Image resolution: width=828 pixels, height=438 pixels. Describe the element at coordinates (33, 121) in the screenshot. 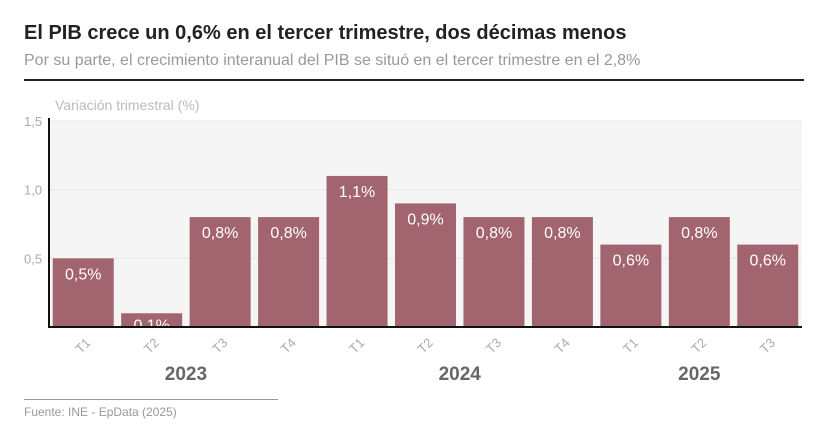

I see `y-tick-label: 1,5` at that location.